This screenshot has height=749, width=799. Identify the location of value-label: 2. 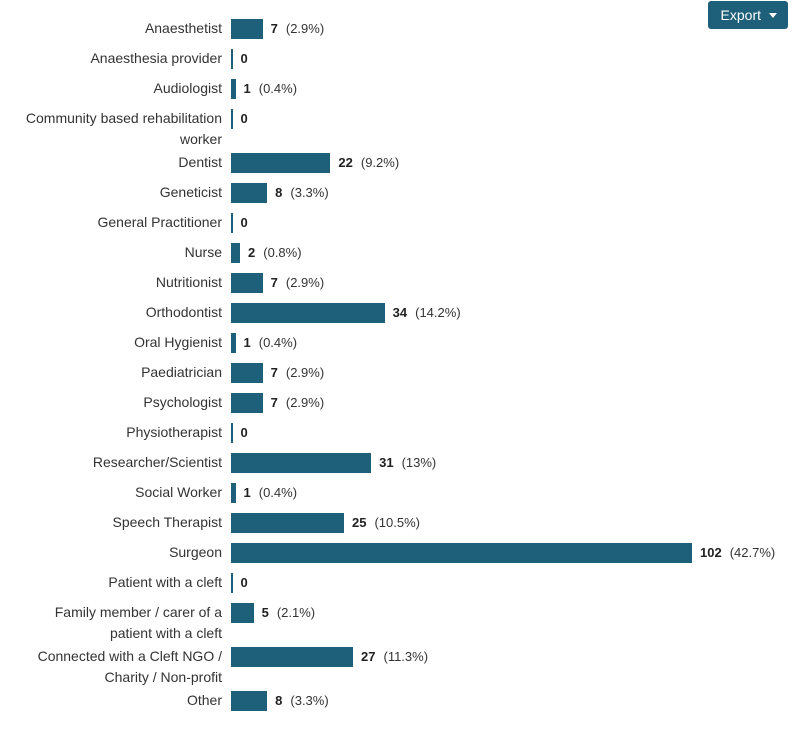
(252, 252).